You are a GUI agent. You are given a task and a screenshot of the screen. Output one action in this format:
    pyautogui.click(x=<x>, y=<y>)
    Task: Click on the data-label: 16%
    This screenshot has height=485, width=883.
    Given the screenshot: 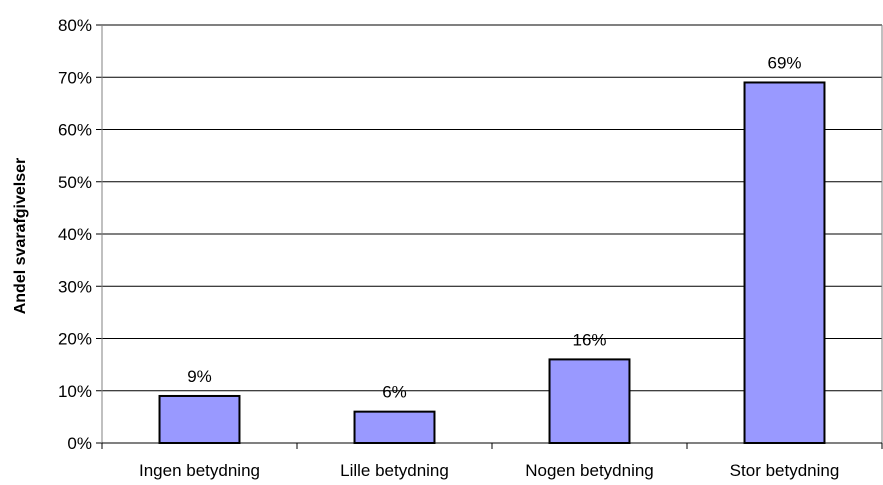 What is the action you would take?
    pyautogui.click(x=589, y=339)
    